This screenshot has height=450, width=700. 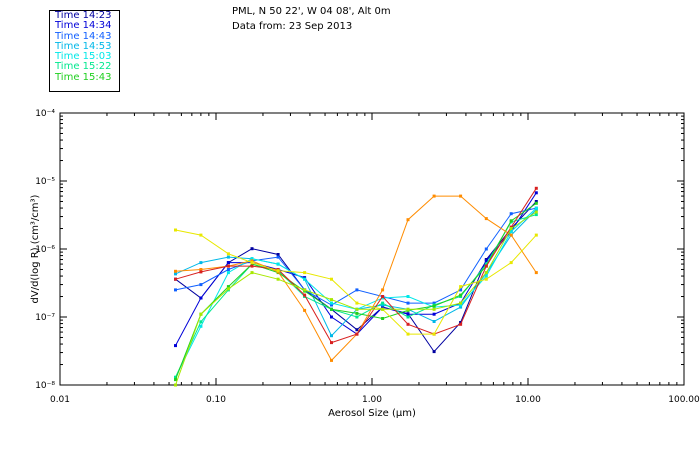 I want to click on x-tick-label: 10.00, so click(x=528, y=400).